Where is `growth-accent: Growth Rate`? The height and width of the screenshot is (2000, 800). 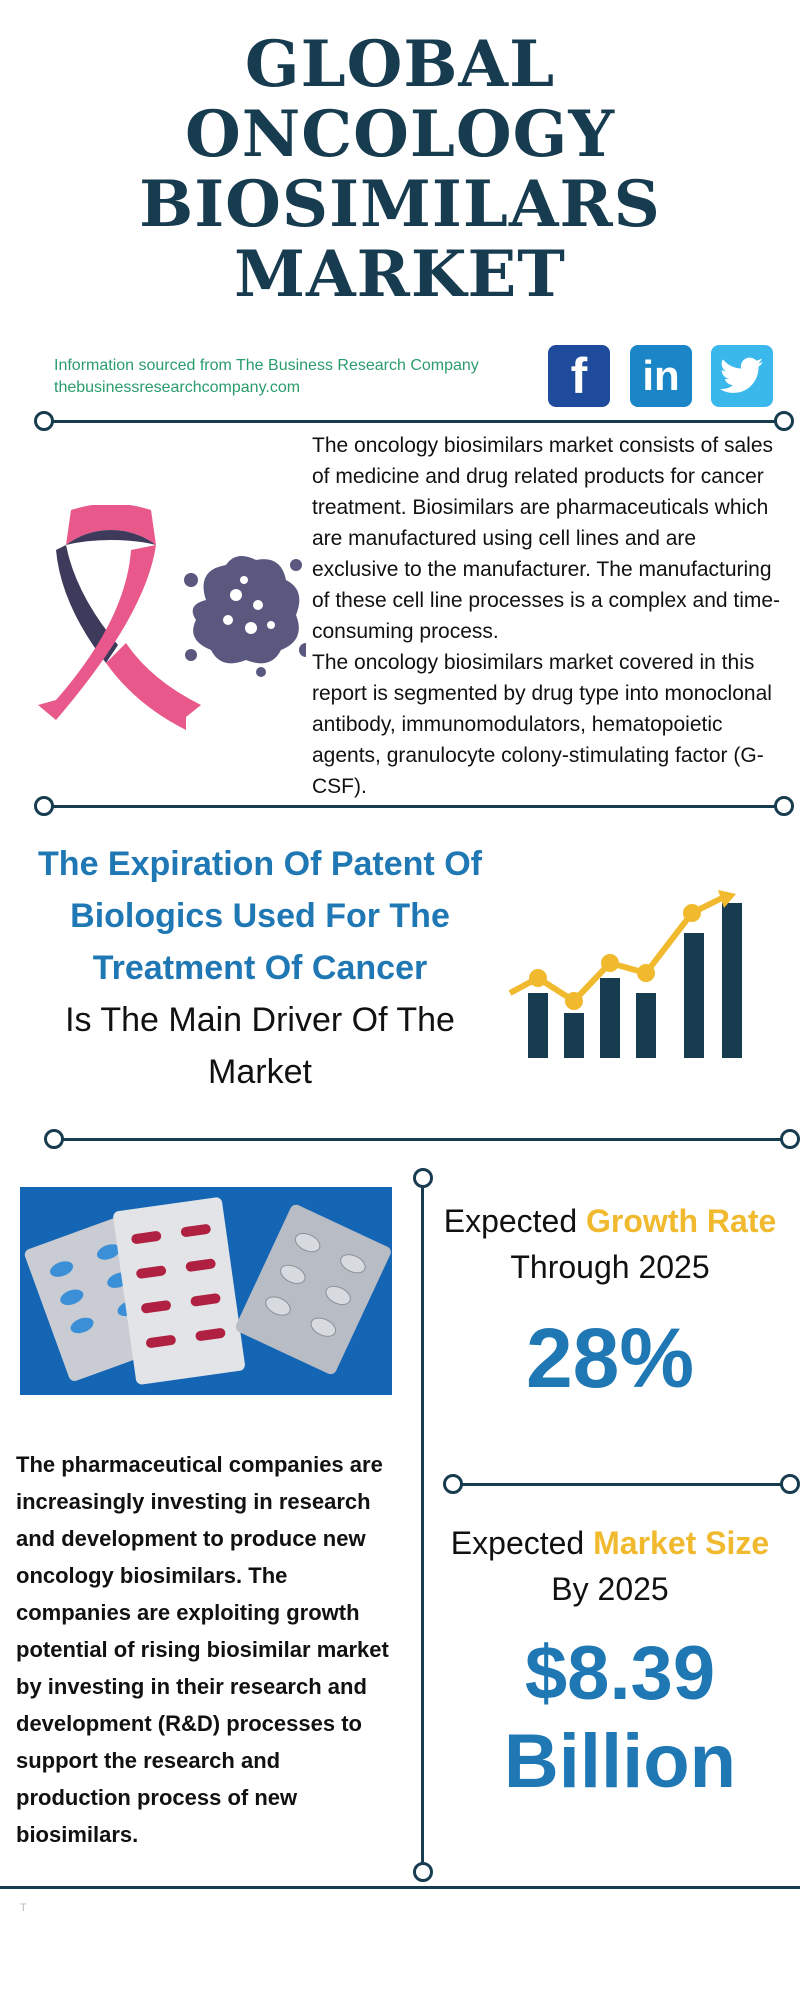 growth-accent: Growth Rate is located at coordinates (681, 1221).